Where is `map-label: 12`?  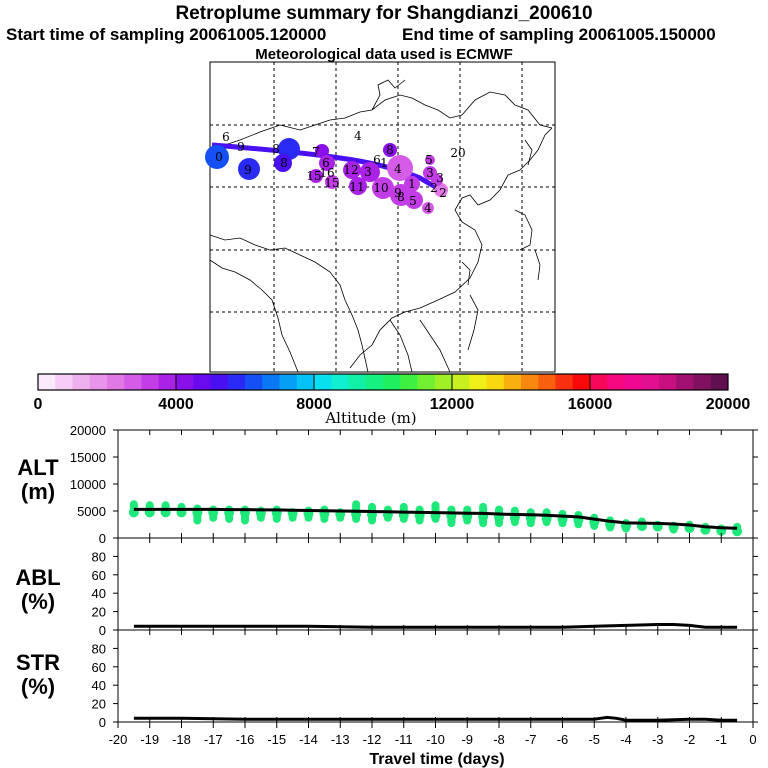
map-label: 12 is located at coordinates (350, 170).